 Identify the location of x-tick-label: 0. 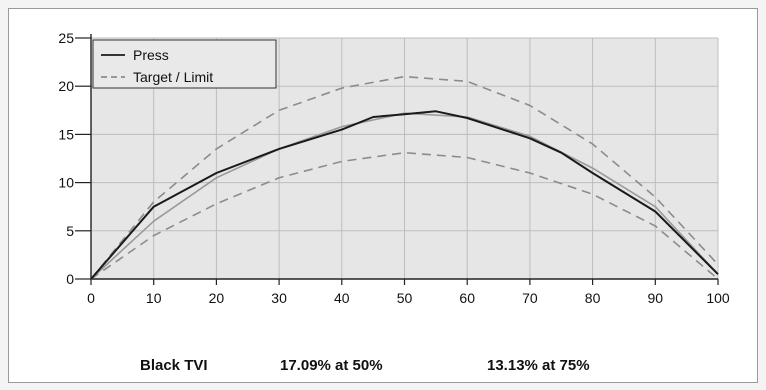
(91, 298).